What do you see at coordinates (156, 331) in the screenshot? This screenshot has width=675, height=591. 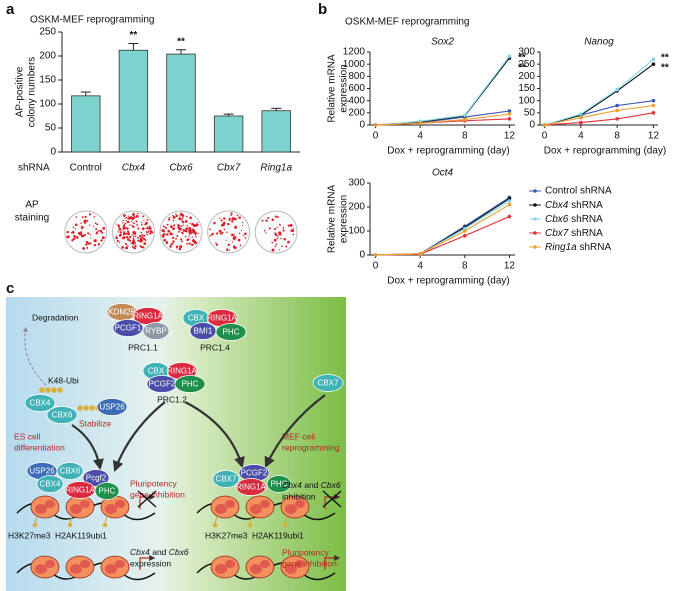 I see `protein-label: RYBP` at bounding box center [156, 331].